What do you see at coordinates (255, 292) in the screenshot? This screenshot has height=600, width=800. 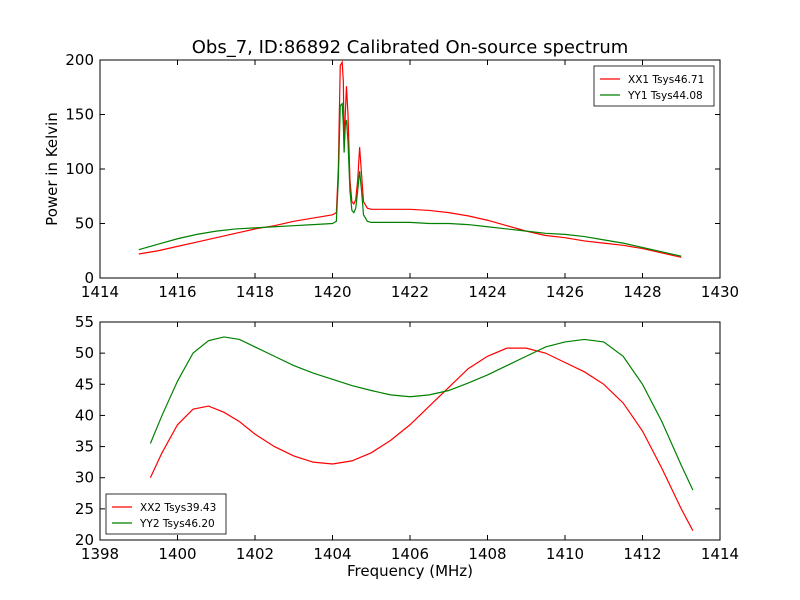 I see `x-tick-label: 1418` at bounding box center [255, 292].